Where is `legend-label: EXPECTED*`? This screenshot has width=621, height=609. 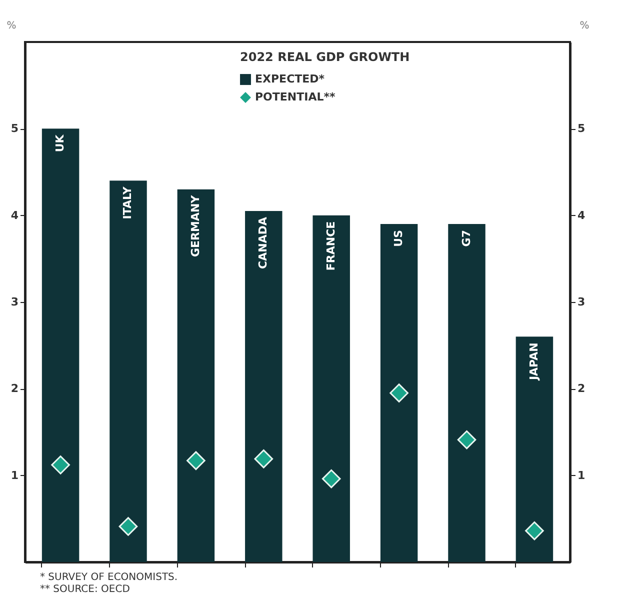 legend-label: EXPECTED* is located at coordinates (290, 79).